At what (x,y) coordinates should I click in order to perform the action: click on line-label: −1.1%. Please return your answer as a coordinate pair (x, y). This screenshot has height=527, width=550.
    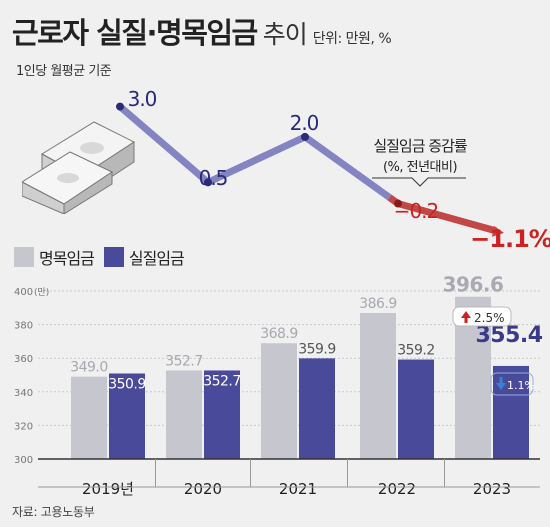
    Looking at the image, I should click on (510, 239).